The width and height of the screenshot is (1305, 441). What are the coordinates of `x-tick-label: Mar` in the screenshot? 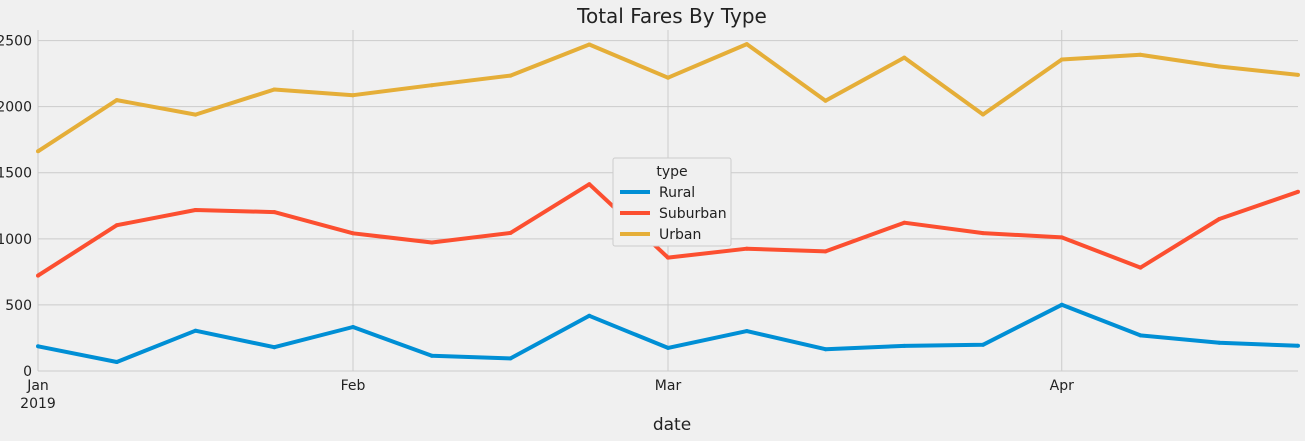 It's located at (668, 386).